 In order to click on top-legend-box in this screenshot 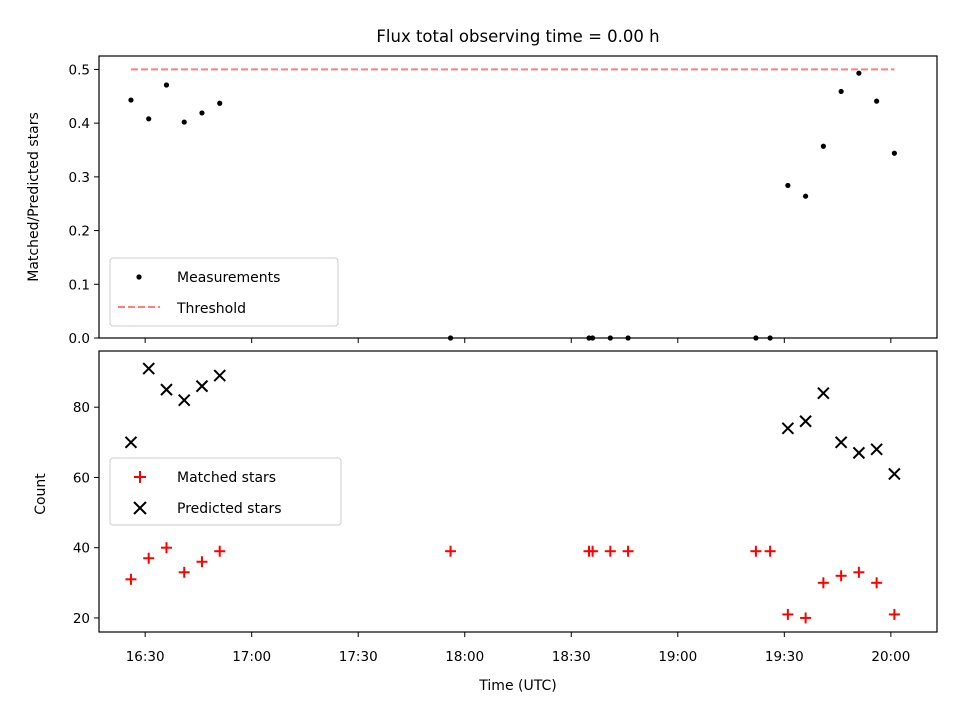, I will do `click(224, 292)`.